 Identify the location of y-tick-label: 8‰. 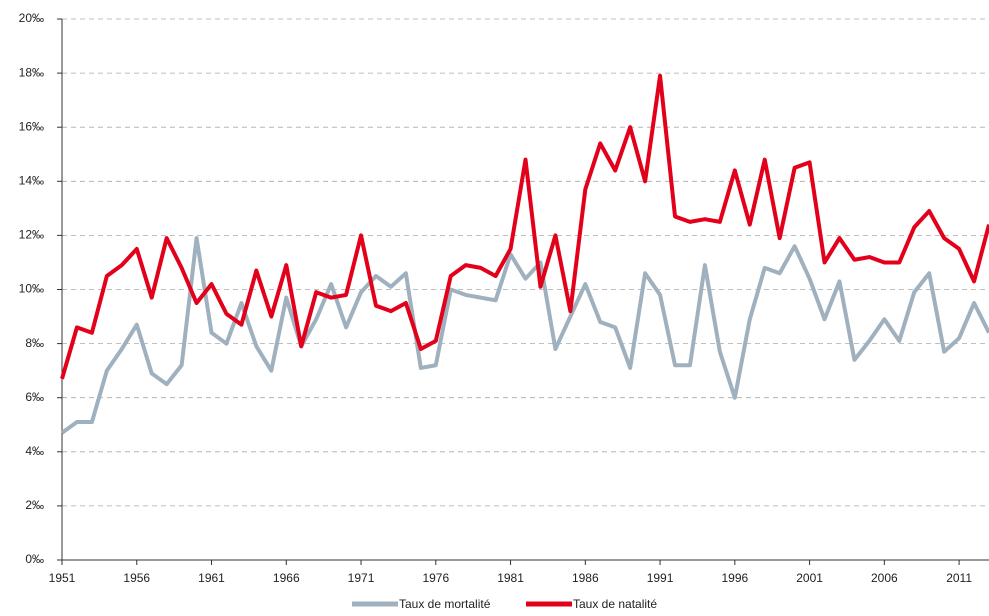
(34, 343).